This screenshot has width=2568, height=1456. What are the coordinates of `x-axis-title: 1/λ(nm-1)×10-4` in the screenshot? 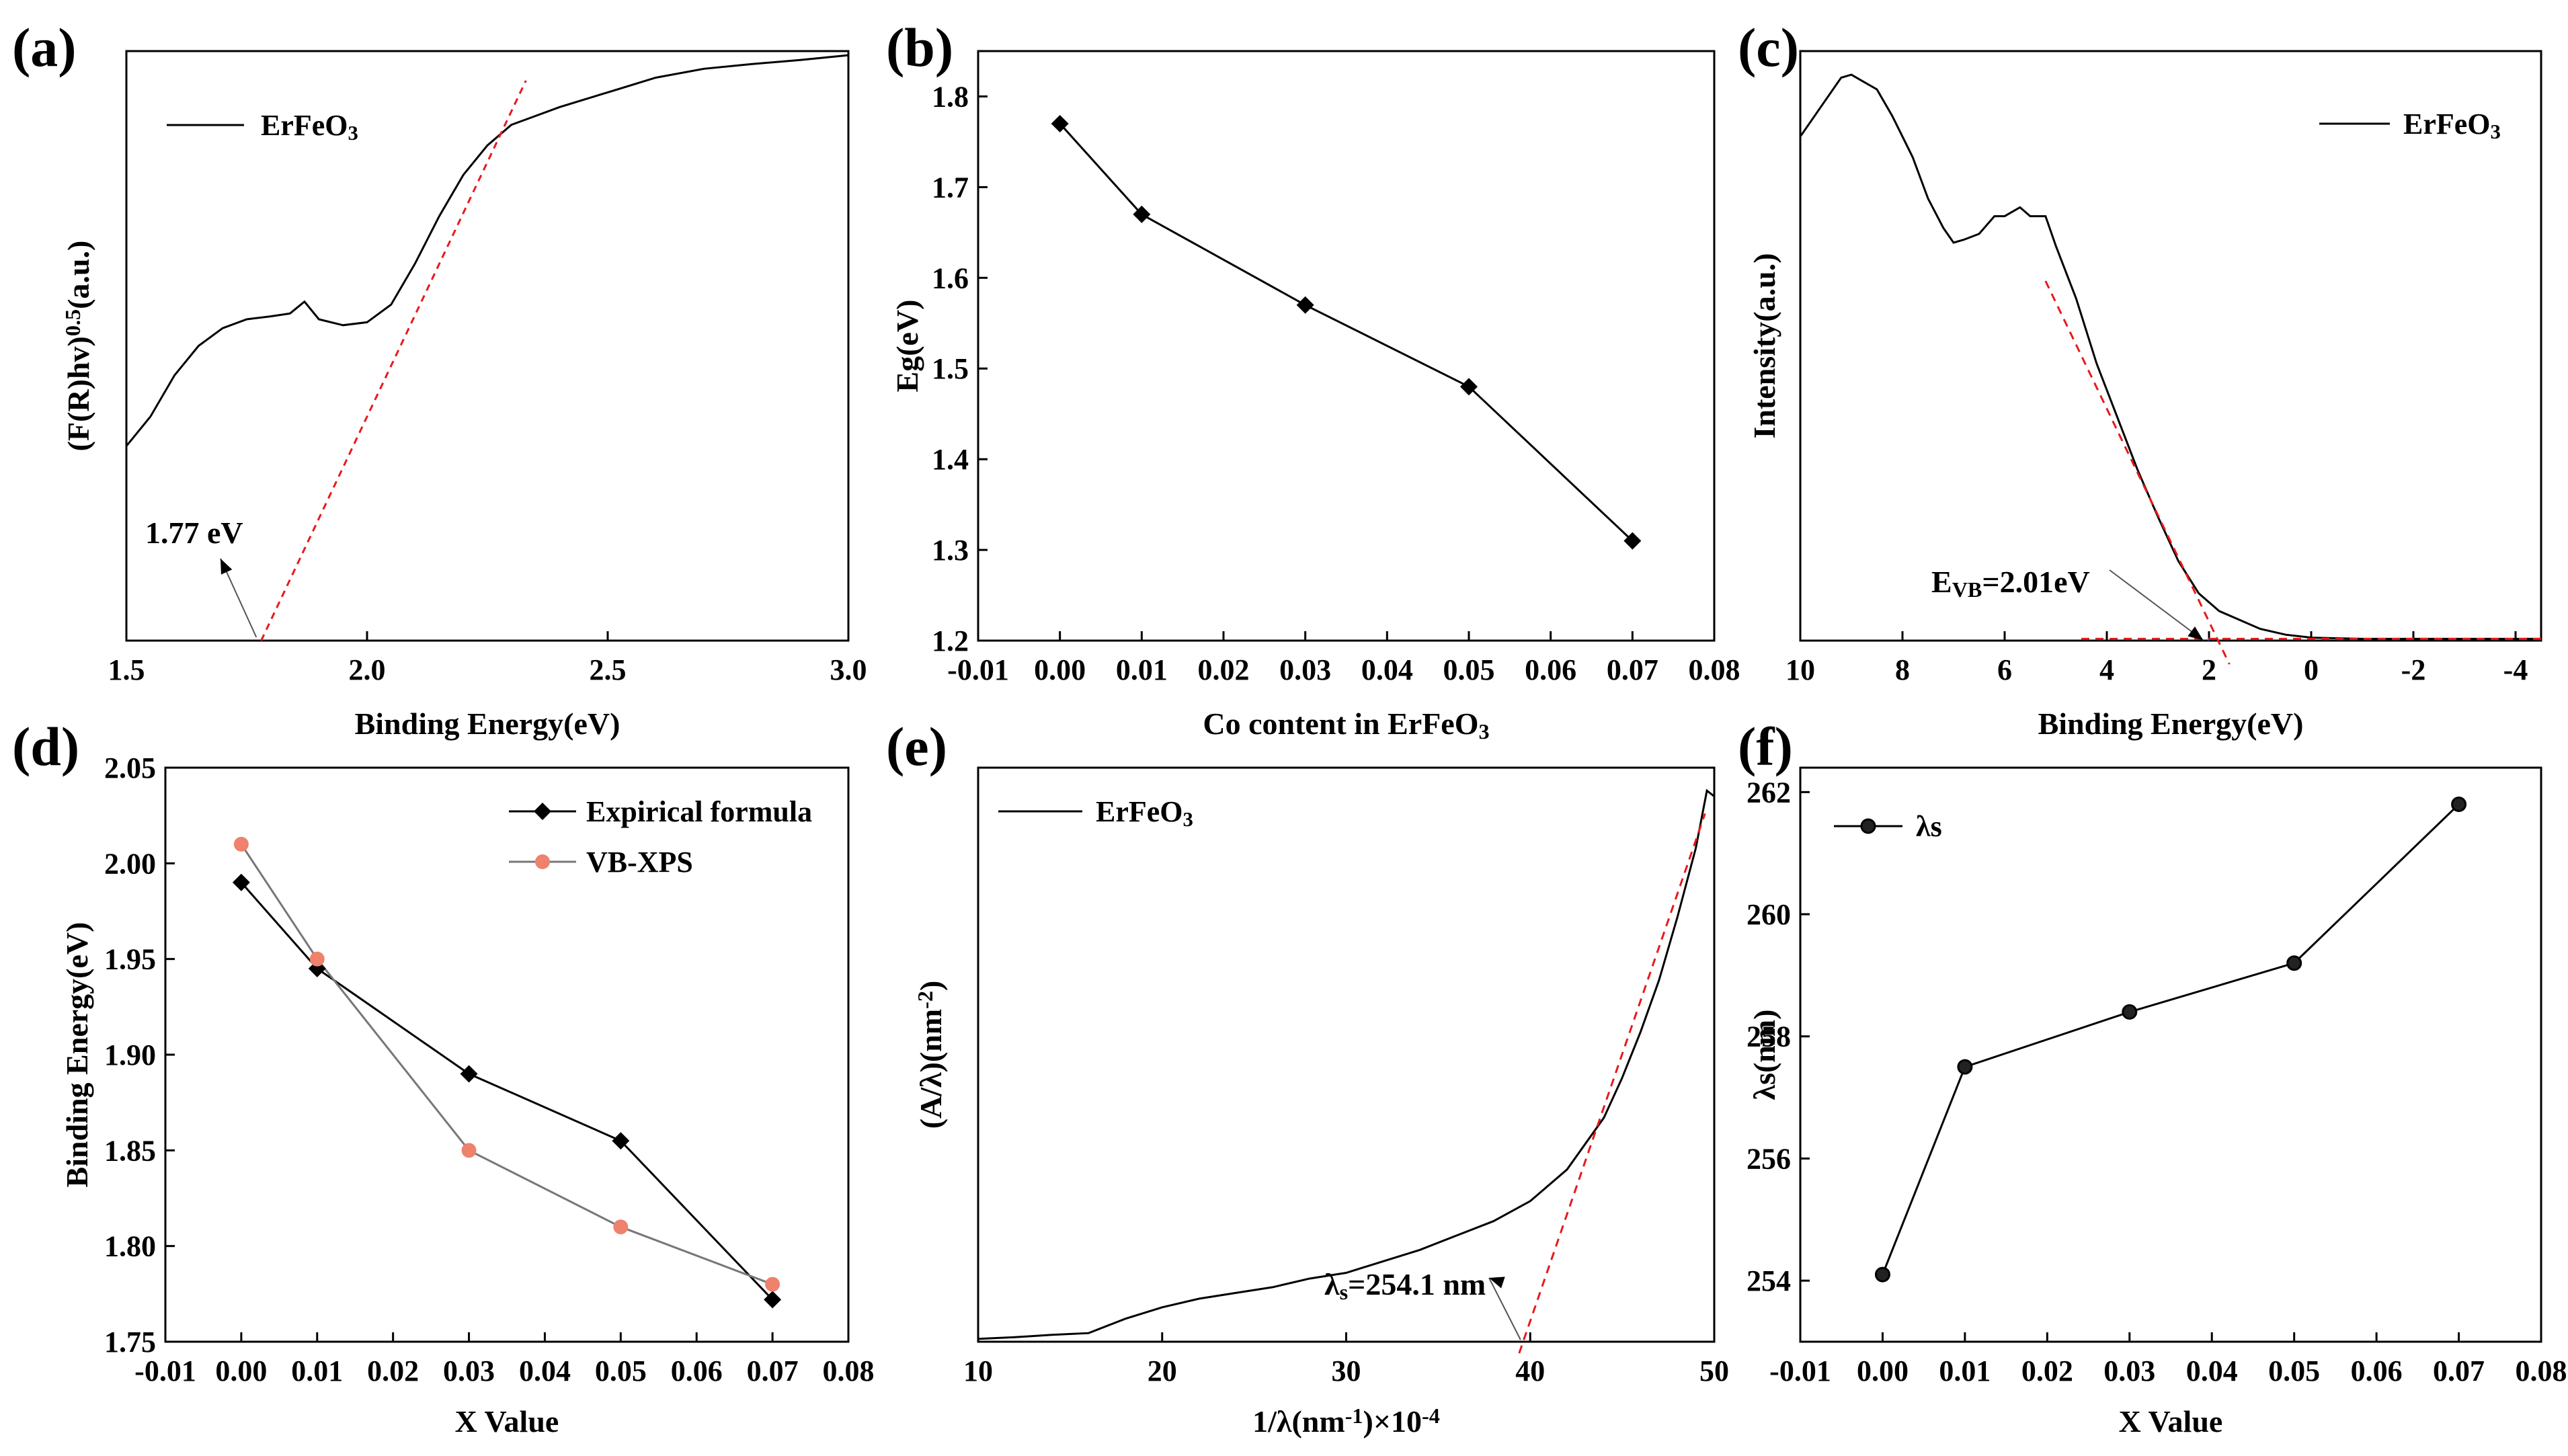 It's located at (1346, 1422).